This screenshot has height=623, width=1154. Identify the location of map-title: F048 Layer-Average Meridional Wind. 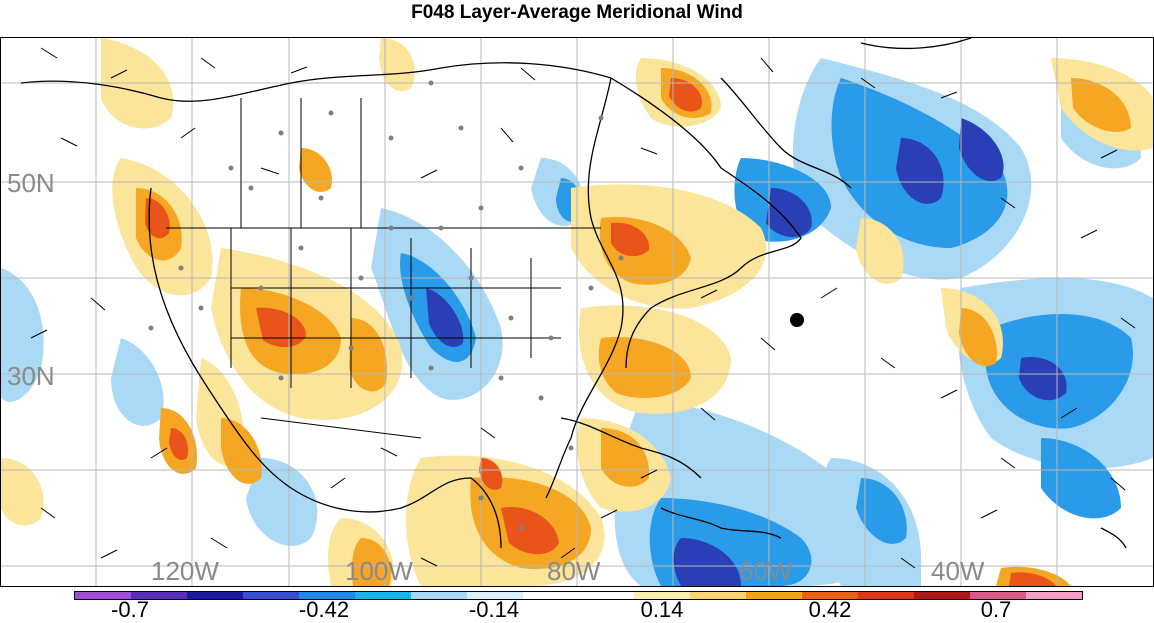
(577, 12).